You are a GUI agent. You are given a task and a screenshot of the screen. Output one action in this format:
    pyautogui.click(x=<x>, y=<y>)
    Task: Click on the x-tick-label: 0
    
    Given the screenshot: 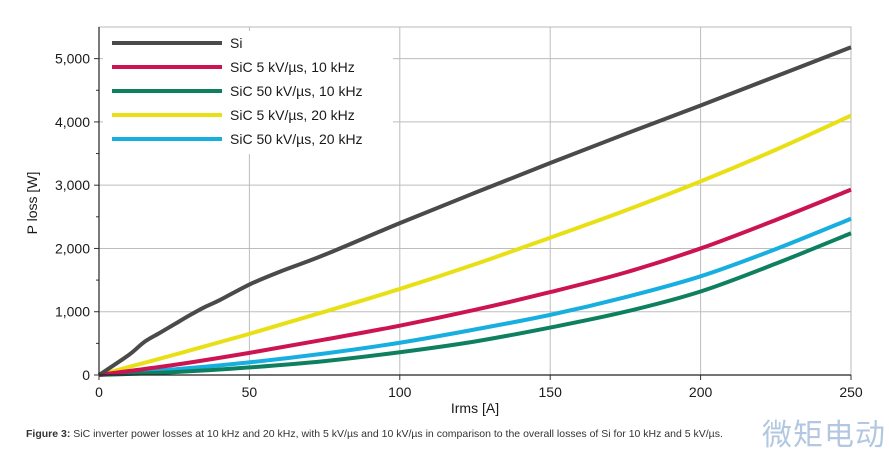 What is the action you would take?
    pyautogui.click(x=99, y=392)
    